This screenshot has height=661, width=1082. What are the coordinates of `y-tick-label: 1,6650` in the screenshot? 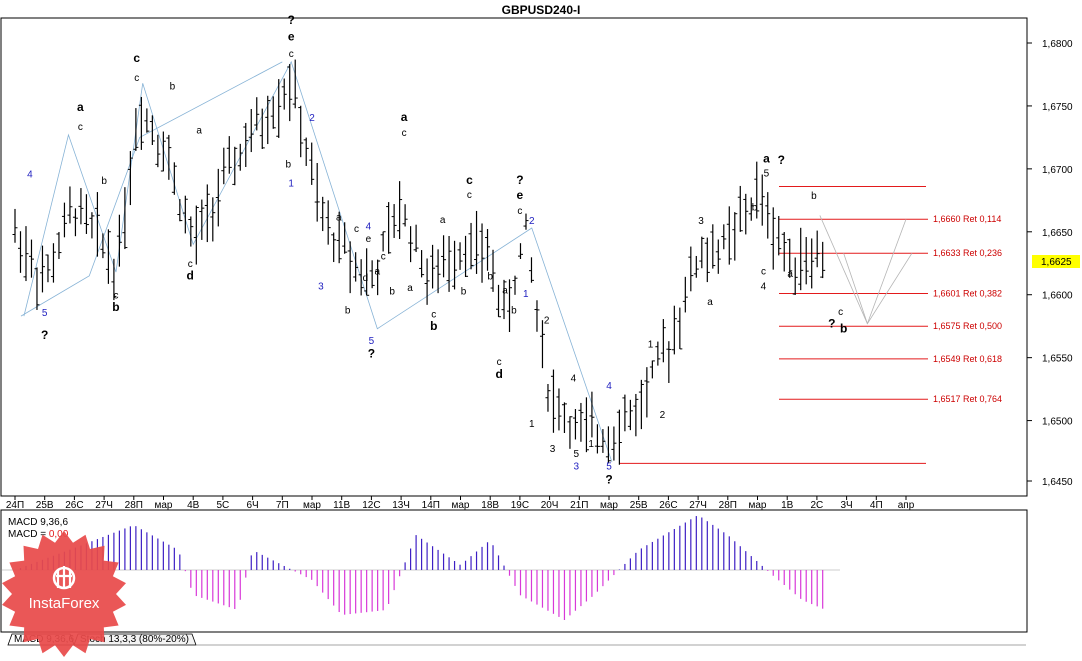 It's located at (1057, 233).